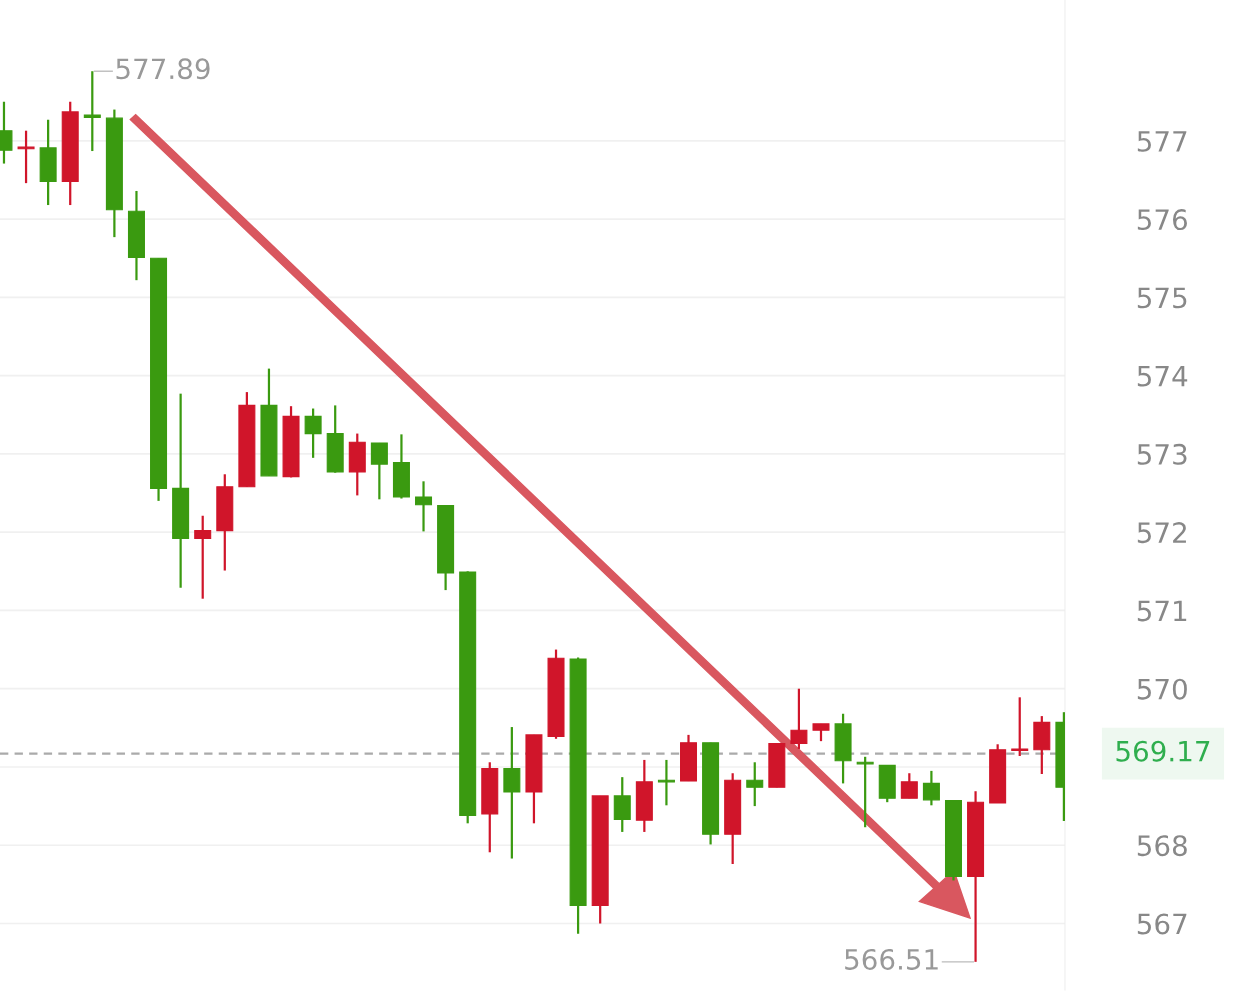 The image size is (1260, 992). I want to click on annotation: 577.89, so click(163, 69).